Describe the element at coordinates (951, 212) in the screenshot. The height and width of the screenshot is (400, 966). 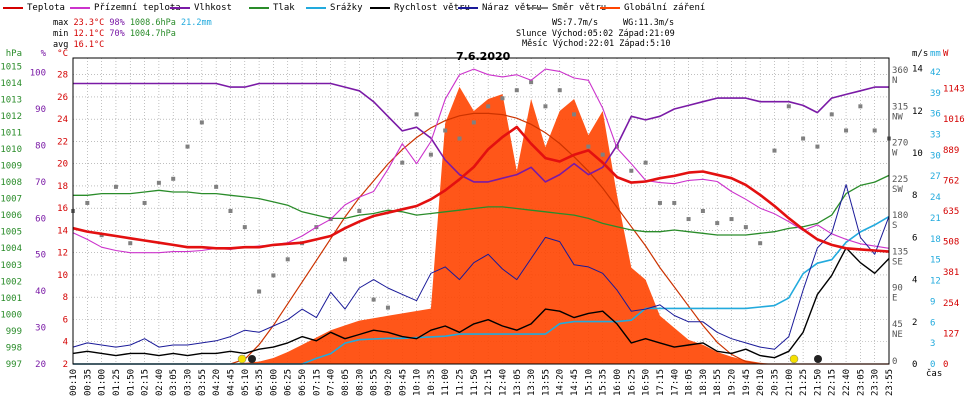
I see `axis-w-tick: 635` at that location.